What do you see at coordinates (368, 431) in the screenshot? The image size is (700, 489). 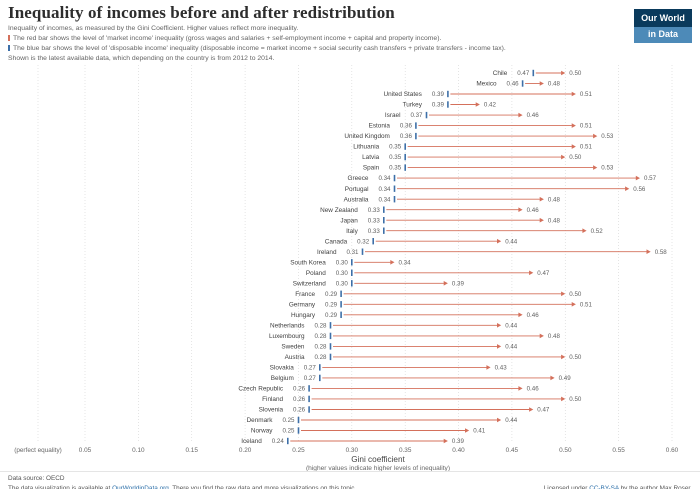 I see `country-row: Norway 0.25 0.41` at bounding box center [368, 431].